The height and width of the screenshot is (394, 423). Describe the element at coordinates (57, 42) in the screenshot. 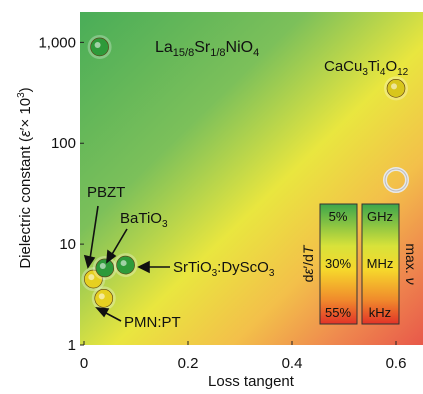

I see `y-tick-label: 1,000` at that location.